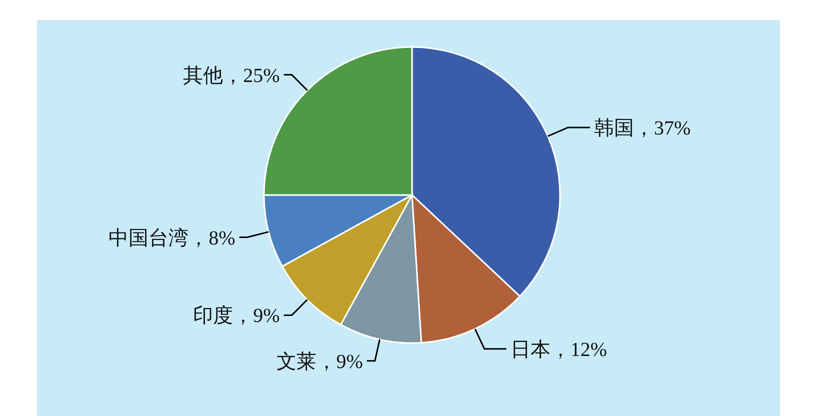  I want to click on slice-label: 中国台湾，8%, so click(172, 238).